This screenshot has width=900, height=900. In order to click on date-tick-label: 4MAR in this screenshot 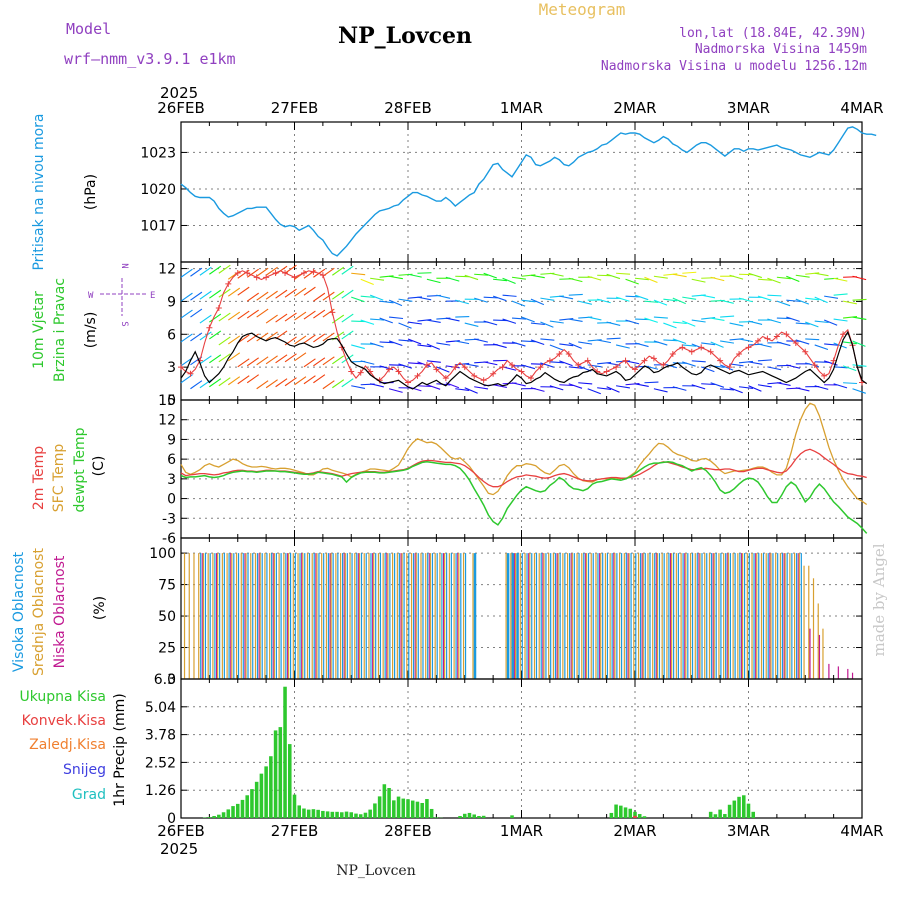, I will do `click(861, 108)`.